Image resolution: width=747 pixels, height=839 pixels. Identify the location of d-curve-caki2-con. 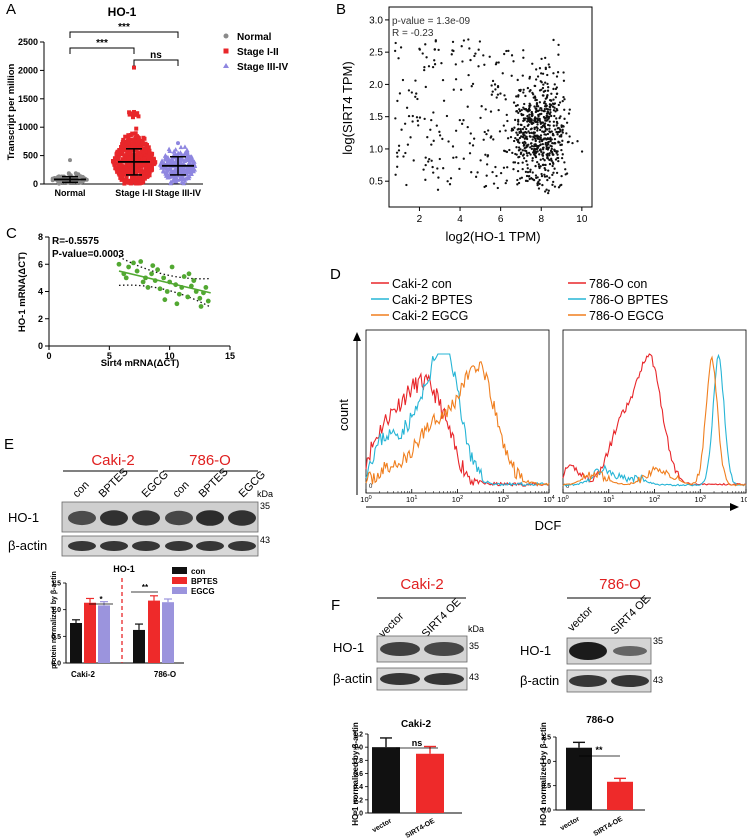
(457, 429).